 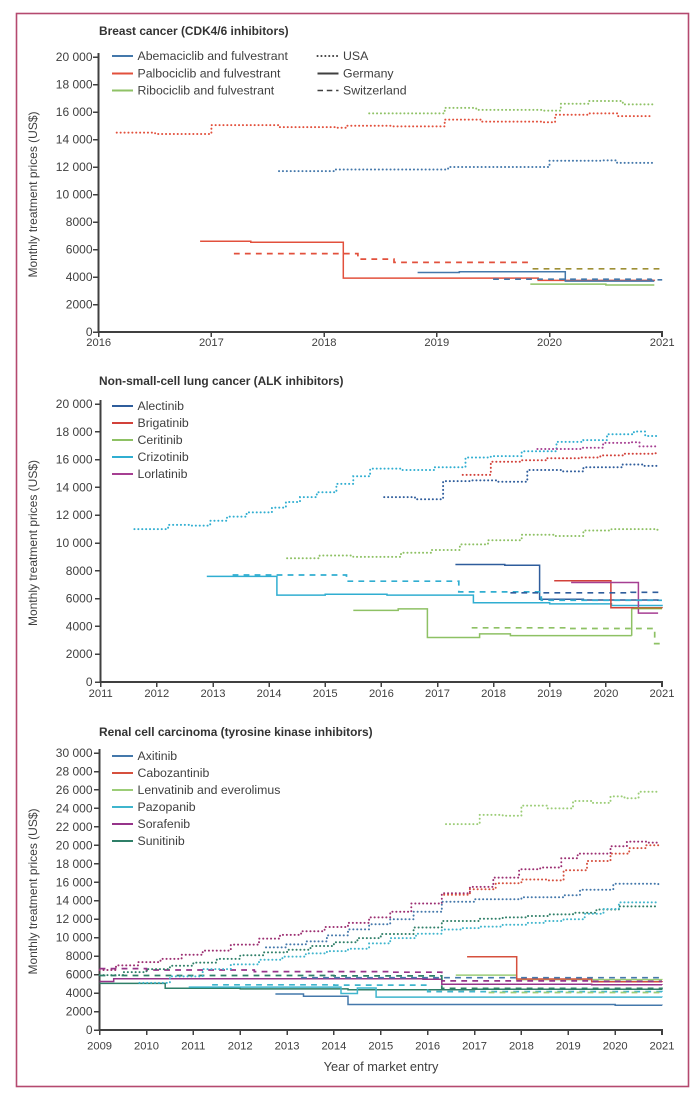 I want to click on svg-text: Ceritinib, so click(x=160, y=440).